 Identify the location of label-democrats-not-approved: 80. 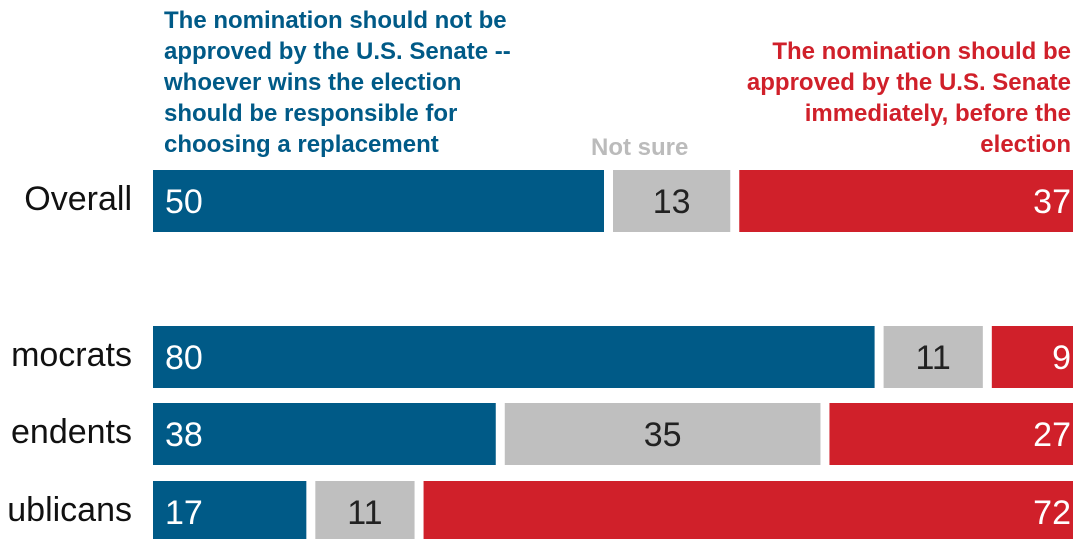
(184, 358).